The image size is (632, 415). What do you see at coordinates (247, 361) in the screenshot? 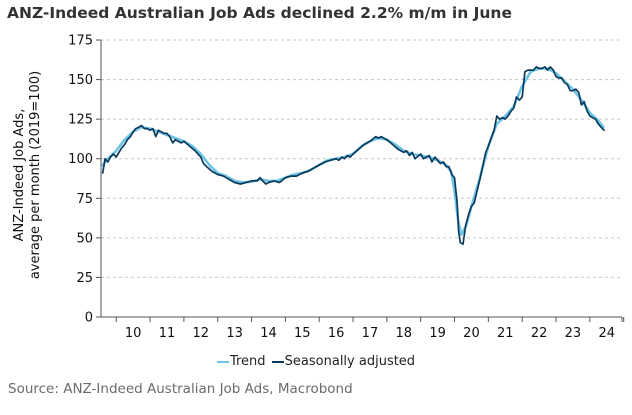
I see `legend-label-trend: Trend` at bounding box center [247, 361].